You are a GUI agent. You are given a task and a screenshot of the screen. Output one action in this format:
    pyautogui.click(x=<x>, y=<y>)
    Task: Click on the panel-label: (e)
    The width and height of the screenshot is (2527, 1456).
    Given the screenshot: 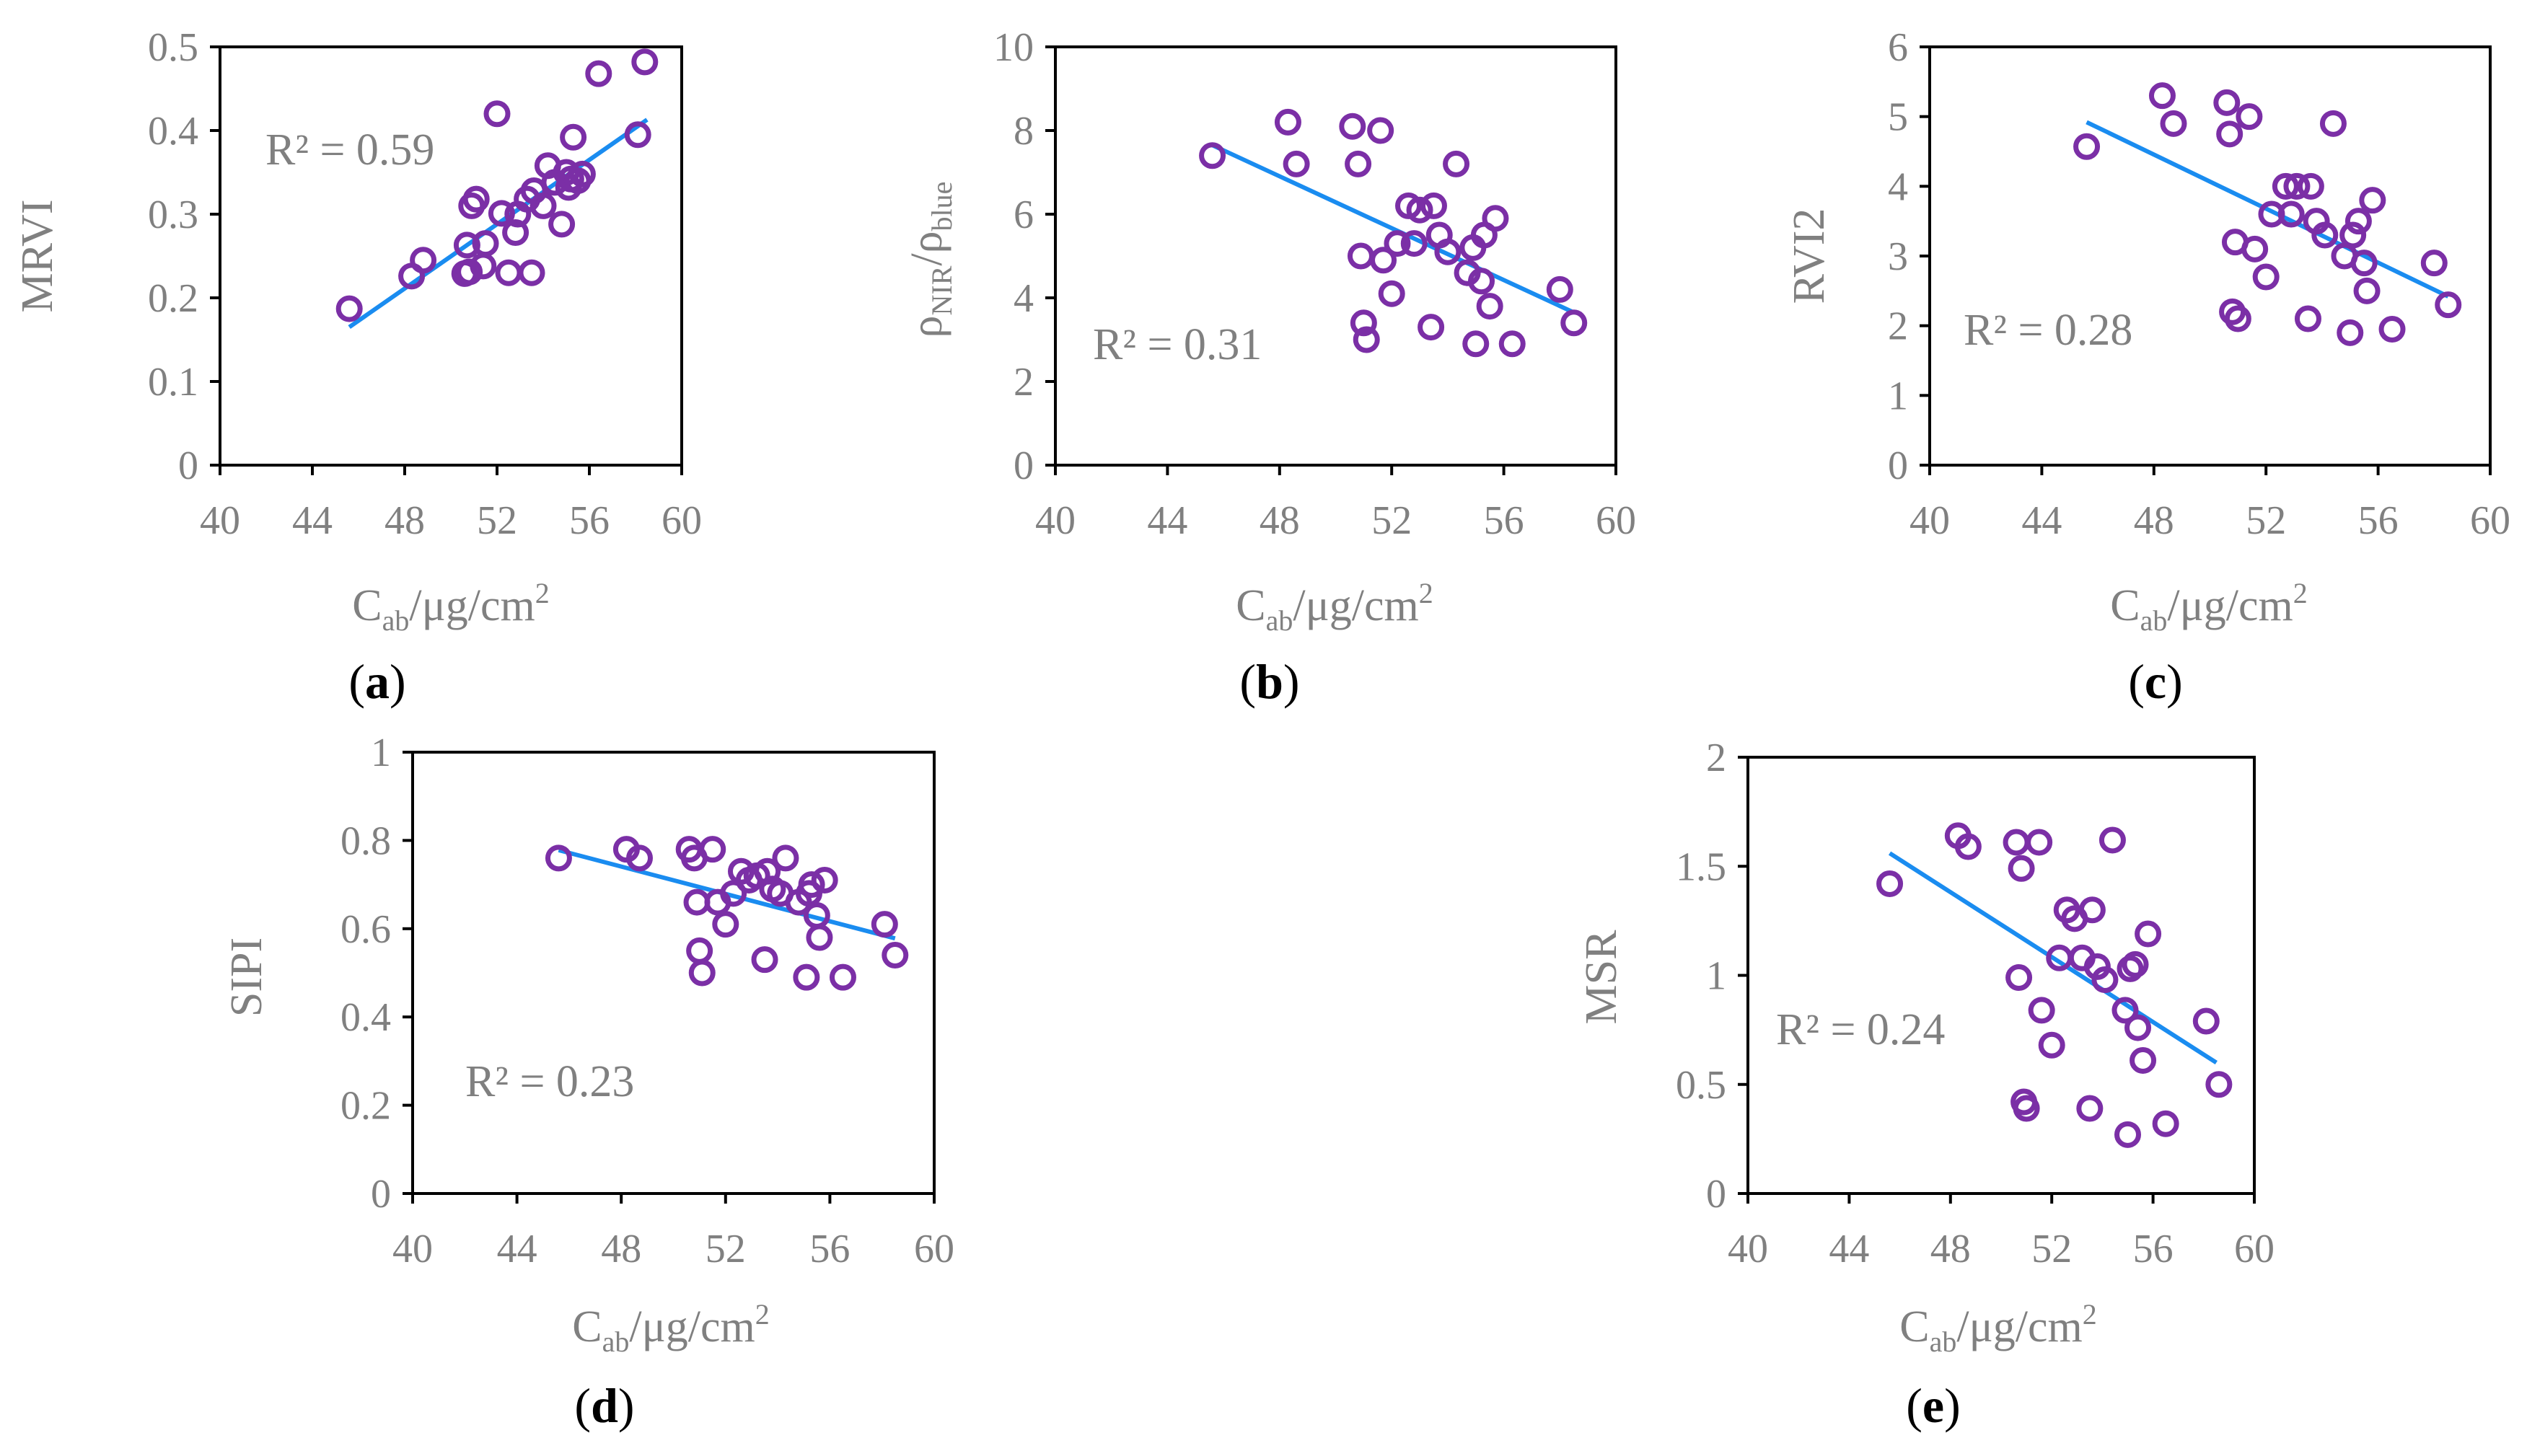 What is the action you would take?
    pyautogui.click(x=1933, y=1405)
    